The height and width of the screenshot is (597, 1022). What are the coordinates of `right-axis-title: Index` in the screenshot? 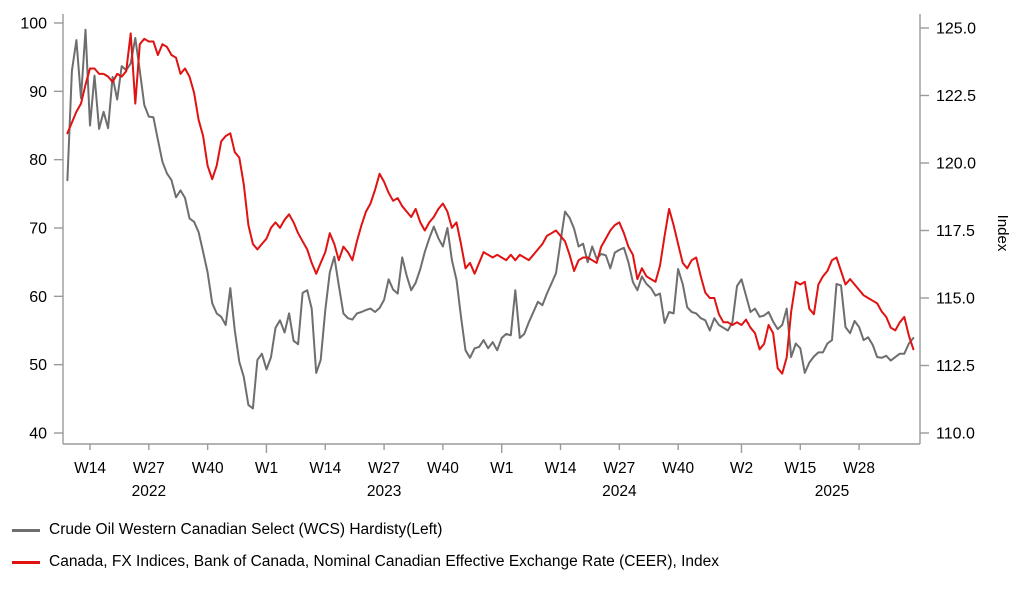 It's located at (1002, 233).